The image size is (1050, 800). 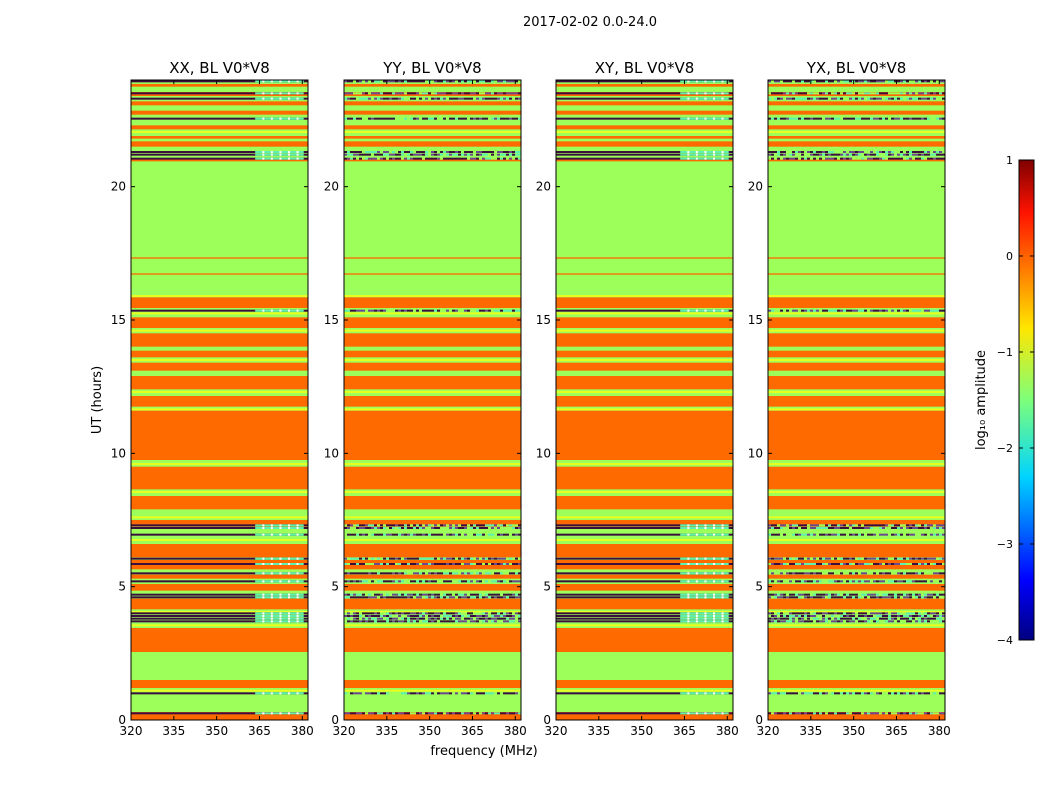 I want to click on colorbar-gradient, so click(x=1026, y=400).